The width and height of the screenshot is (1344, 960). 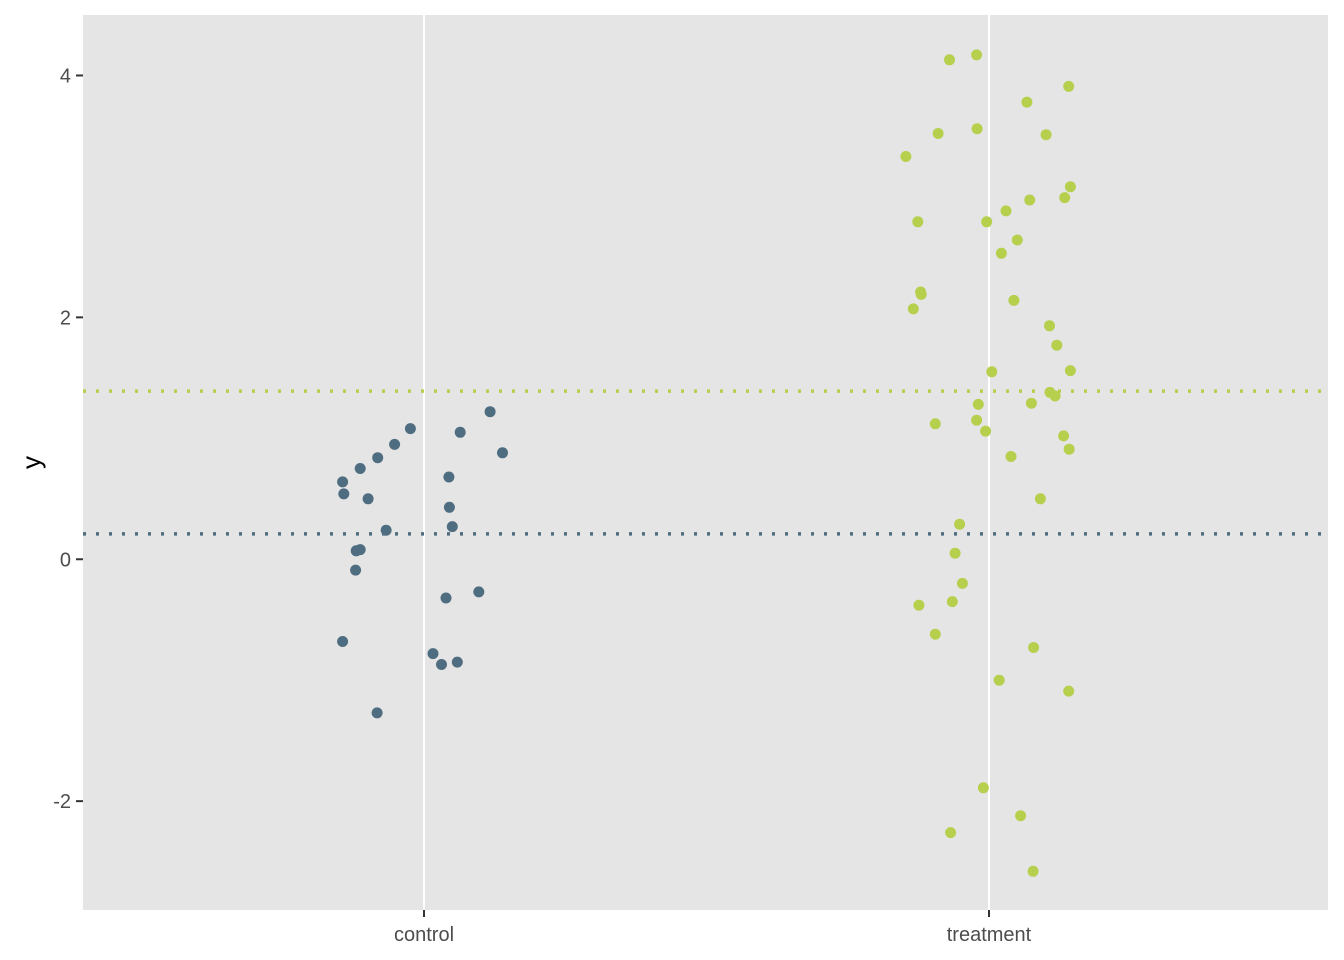 What do you see at coordinates (31, 462) in the screenshot?
I see `y-axis-title: y` at bounding box center [31, 462].